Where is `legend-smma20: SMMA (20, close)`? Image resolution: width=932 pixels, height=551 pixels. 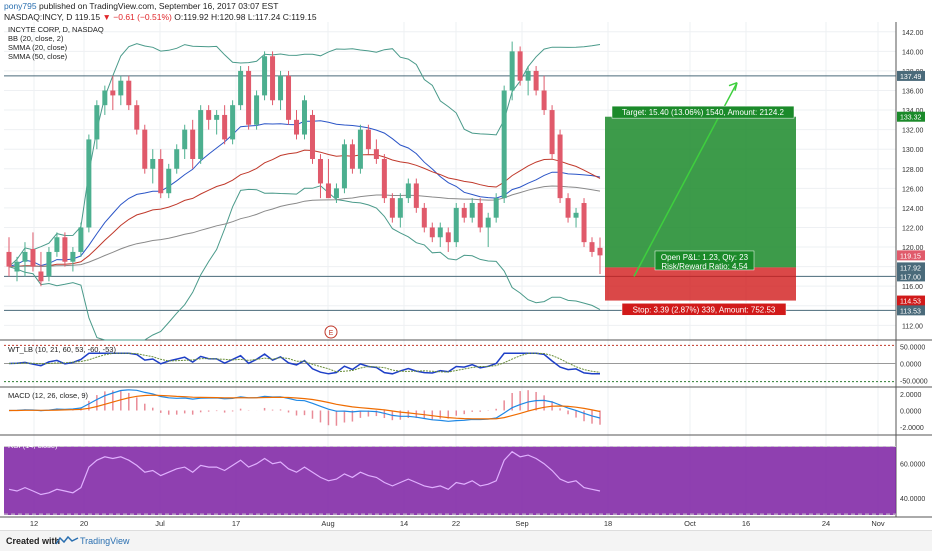 legend-smma20: SMMA (20, close) is located at coordinates (38, 47).